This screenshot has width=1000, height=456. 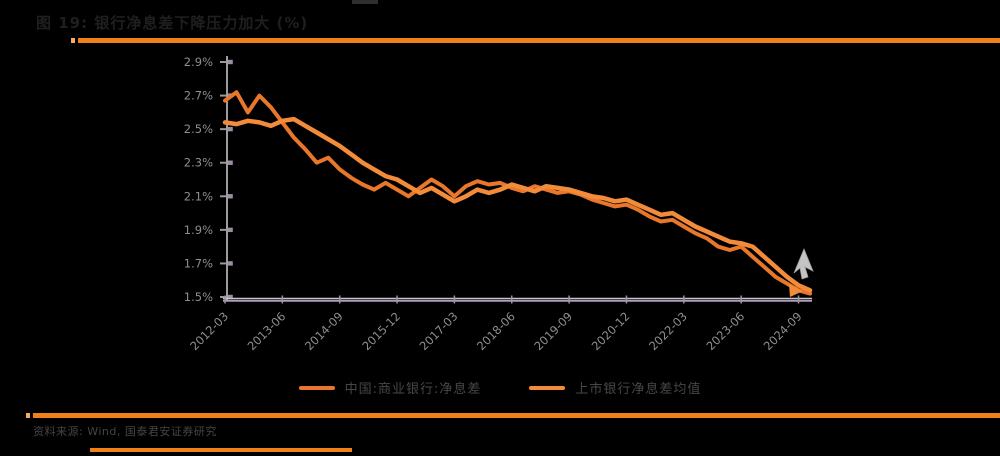 I want to click on accent-rule-bottom, so click(x=516, y=415).